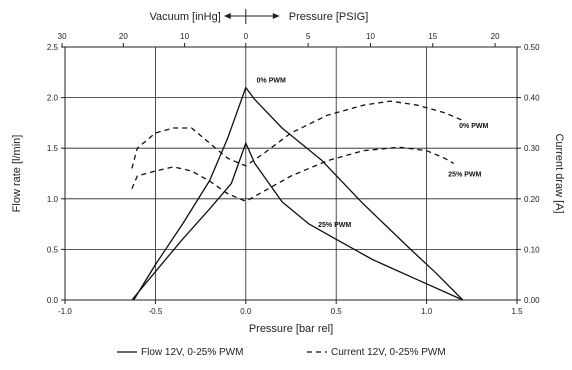 Image resolution: width=572 pixels, height=370 pixels. I want to click on y-left-axis-title: Flow rate [l/min], so click(17, 174).